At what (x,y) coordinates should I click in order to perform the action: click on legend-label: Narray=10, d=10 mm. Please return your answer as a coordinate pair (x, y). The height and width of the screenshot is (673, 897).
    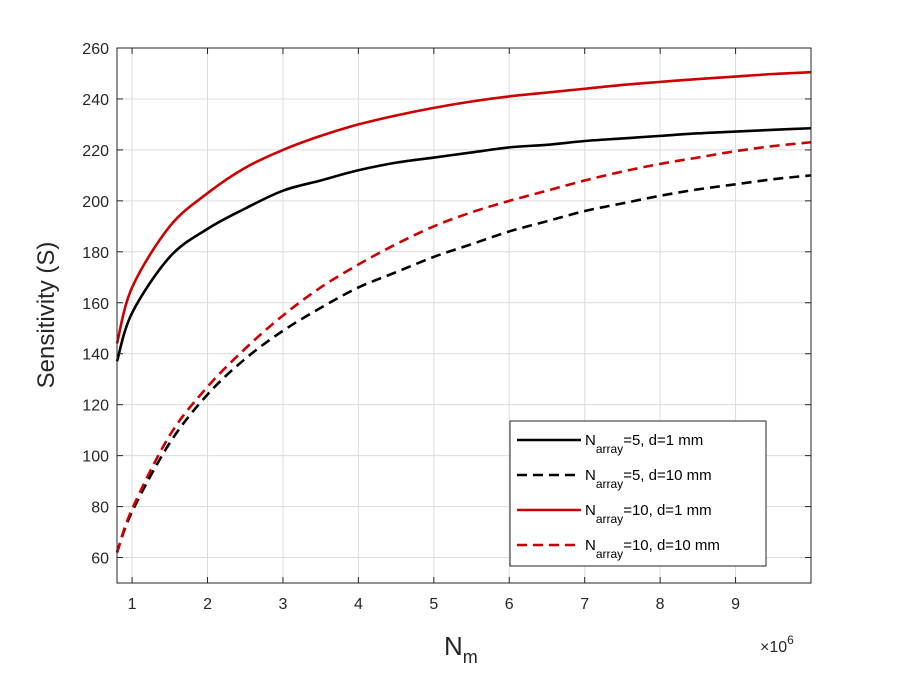
    Looking at the image, I should click on (652, 549).